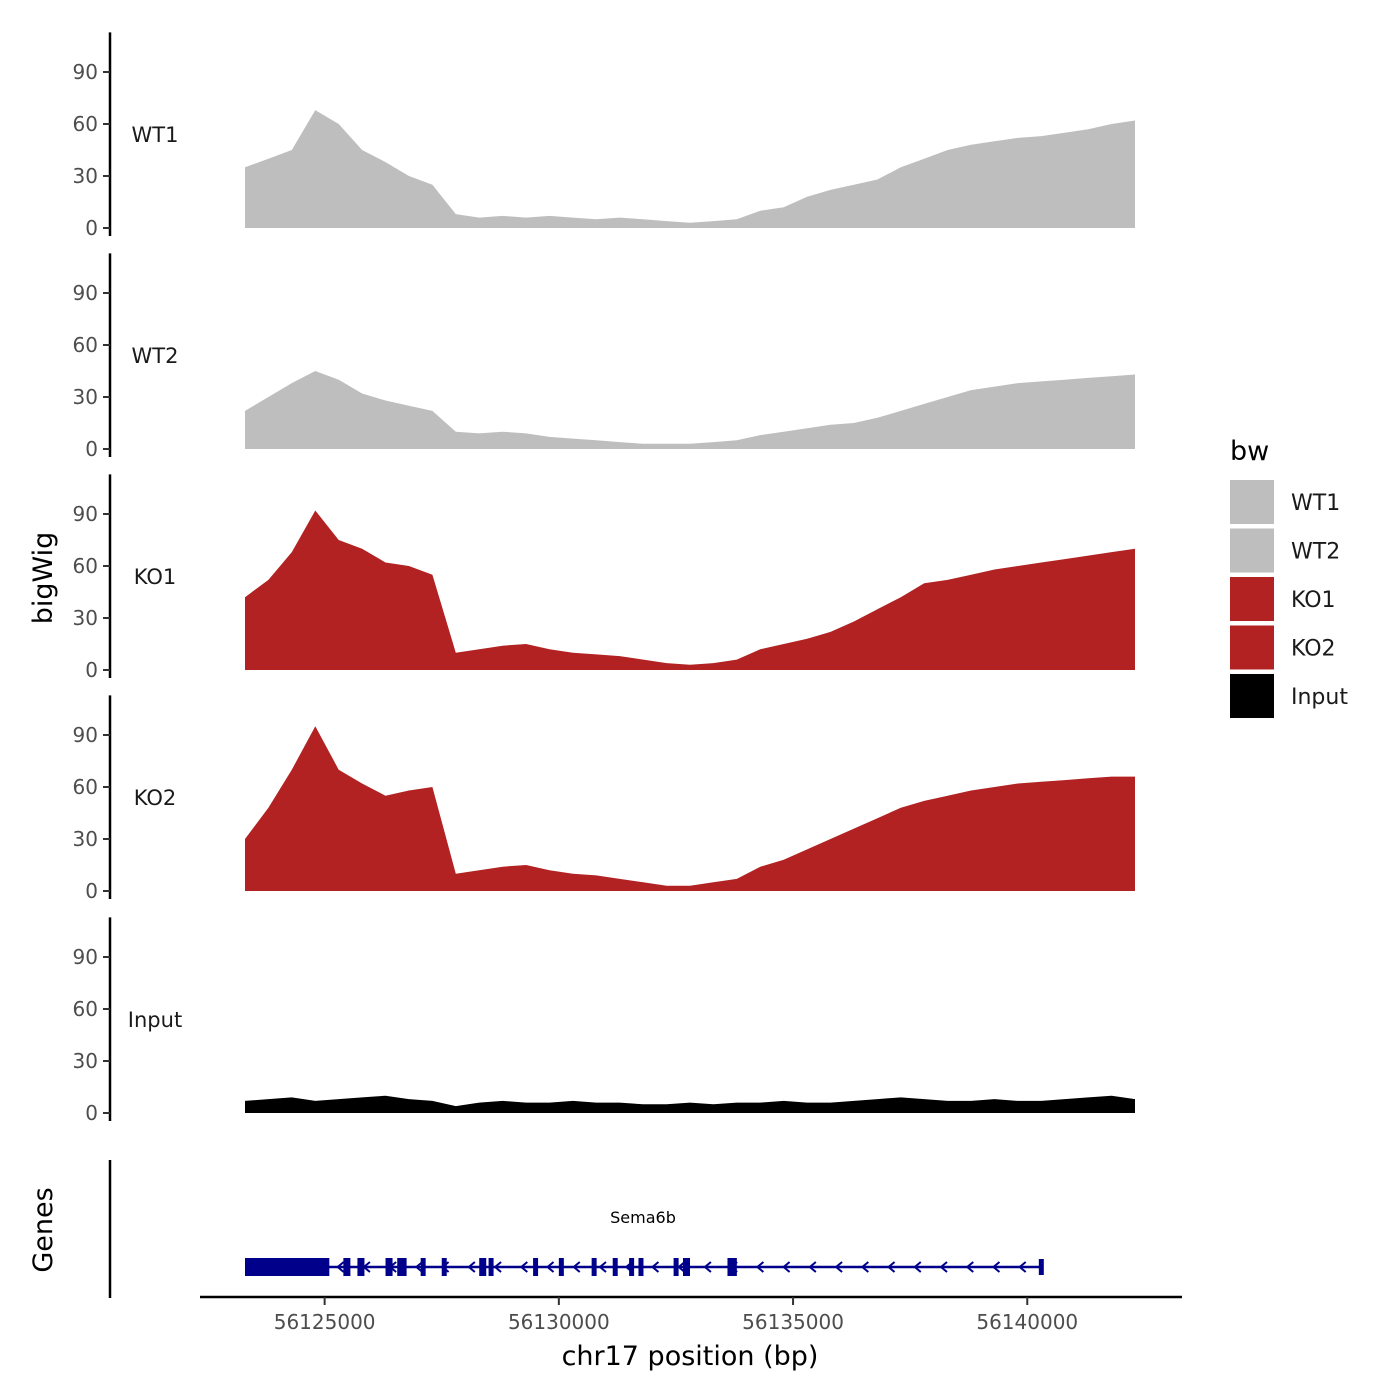 The image size is (1400, 1400). What do you see at coordinates (155, 577) in the screenshot?
I see `track-label-ko1: KO1` at bounding box center [155, 577].